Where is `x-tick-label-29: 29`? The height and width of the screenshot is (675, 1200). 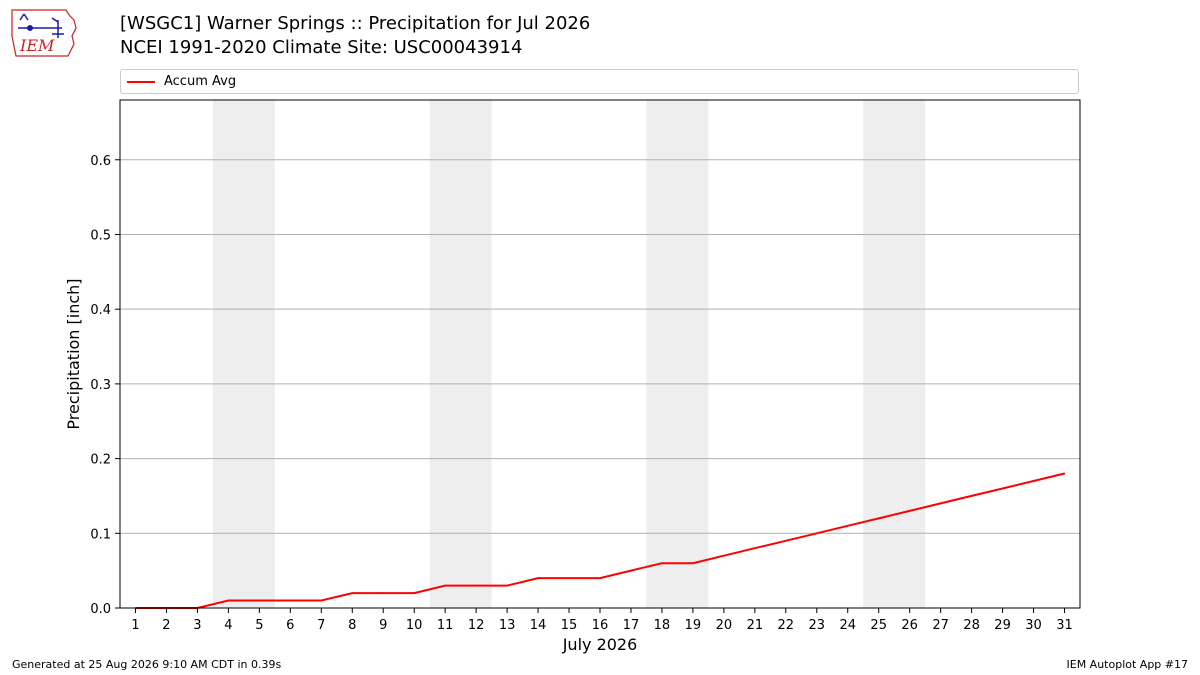 x-tick-label-29: 29 is located at coordinates (1002, 625).